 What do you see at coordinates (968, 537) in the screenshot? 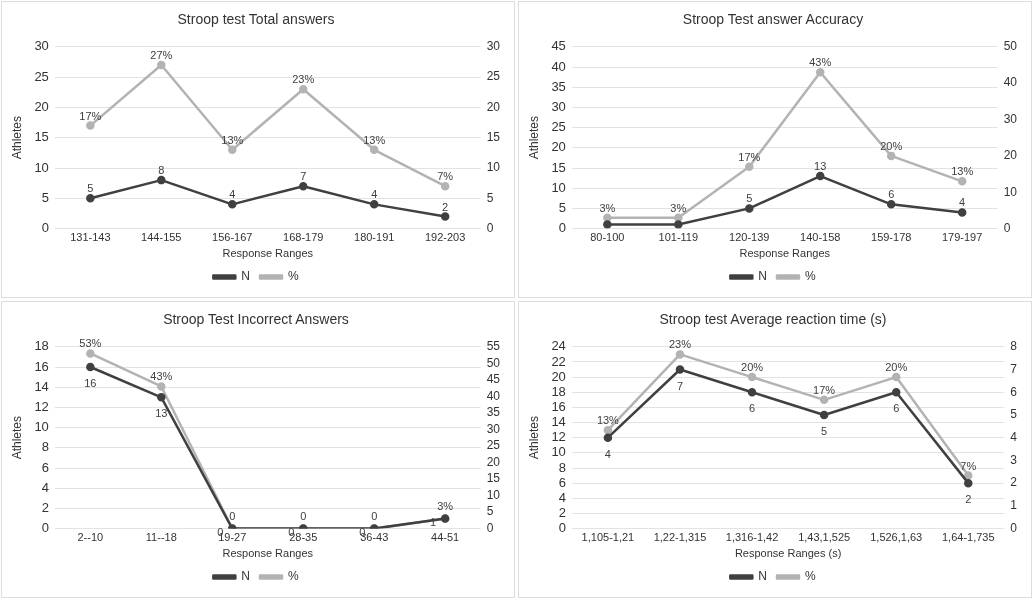
I see `x-tick-label: 1,64-1,735` at bounding box center [968, 537].